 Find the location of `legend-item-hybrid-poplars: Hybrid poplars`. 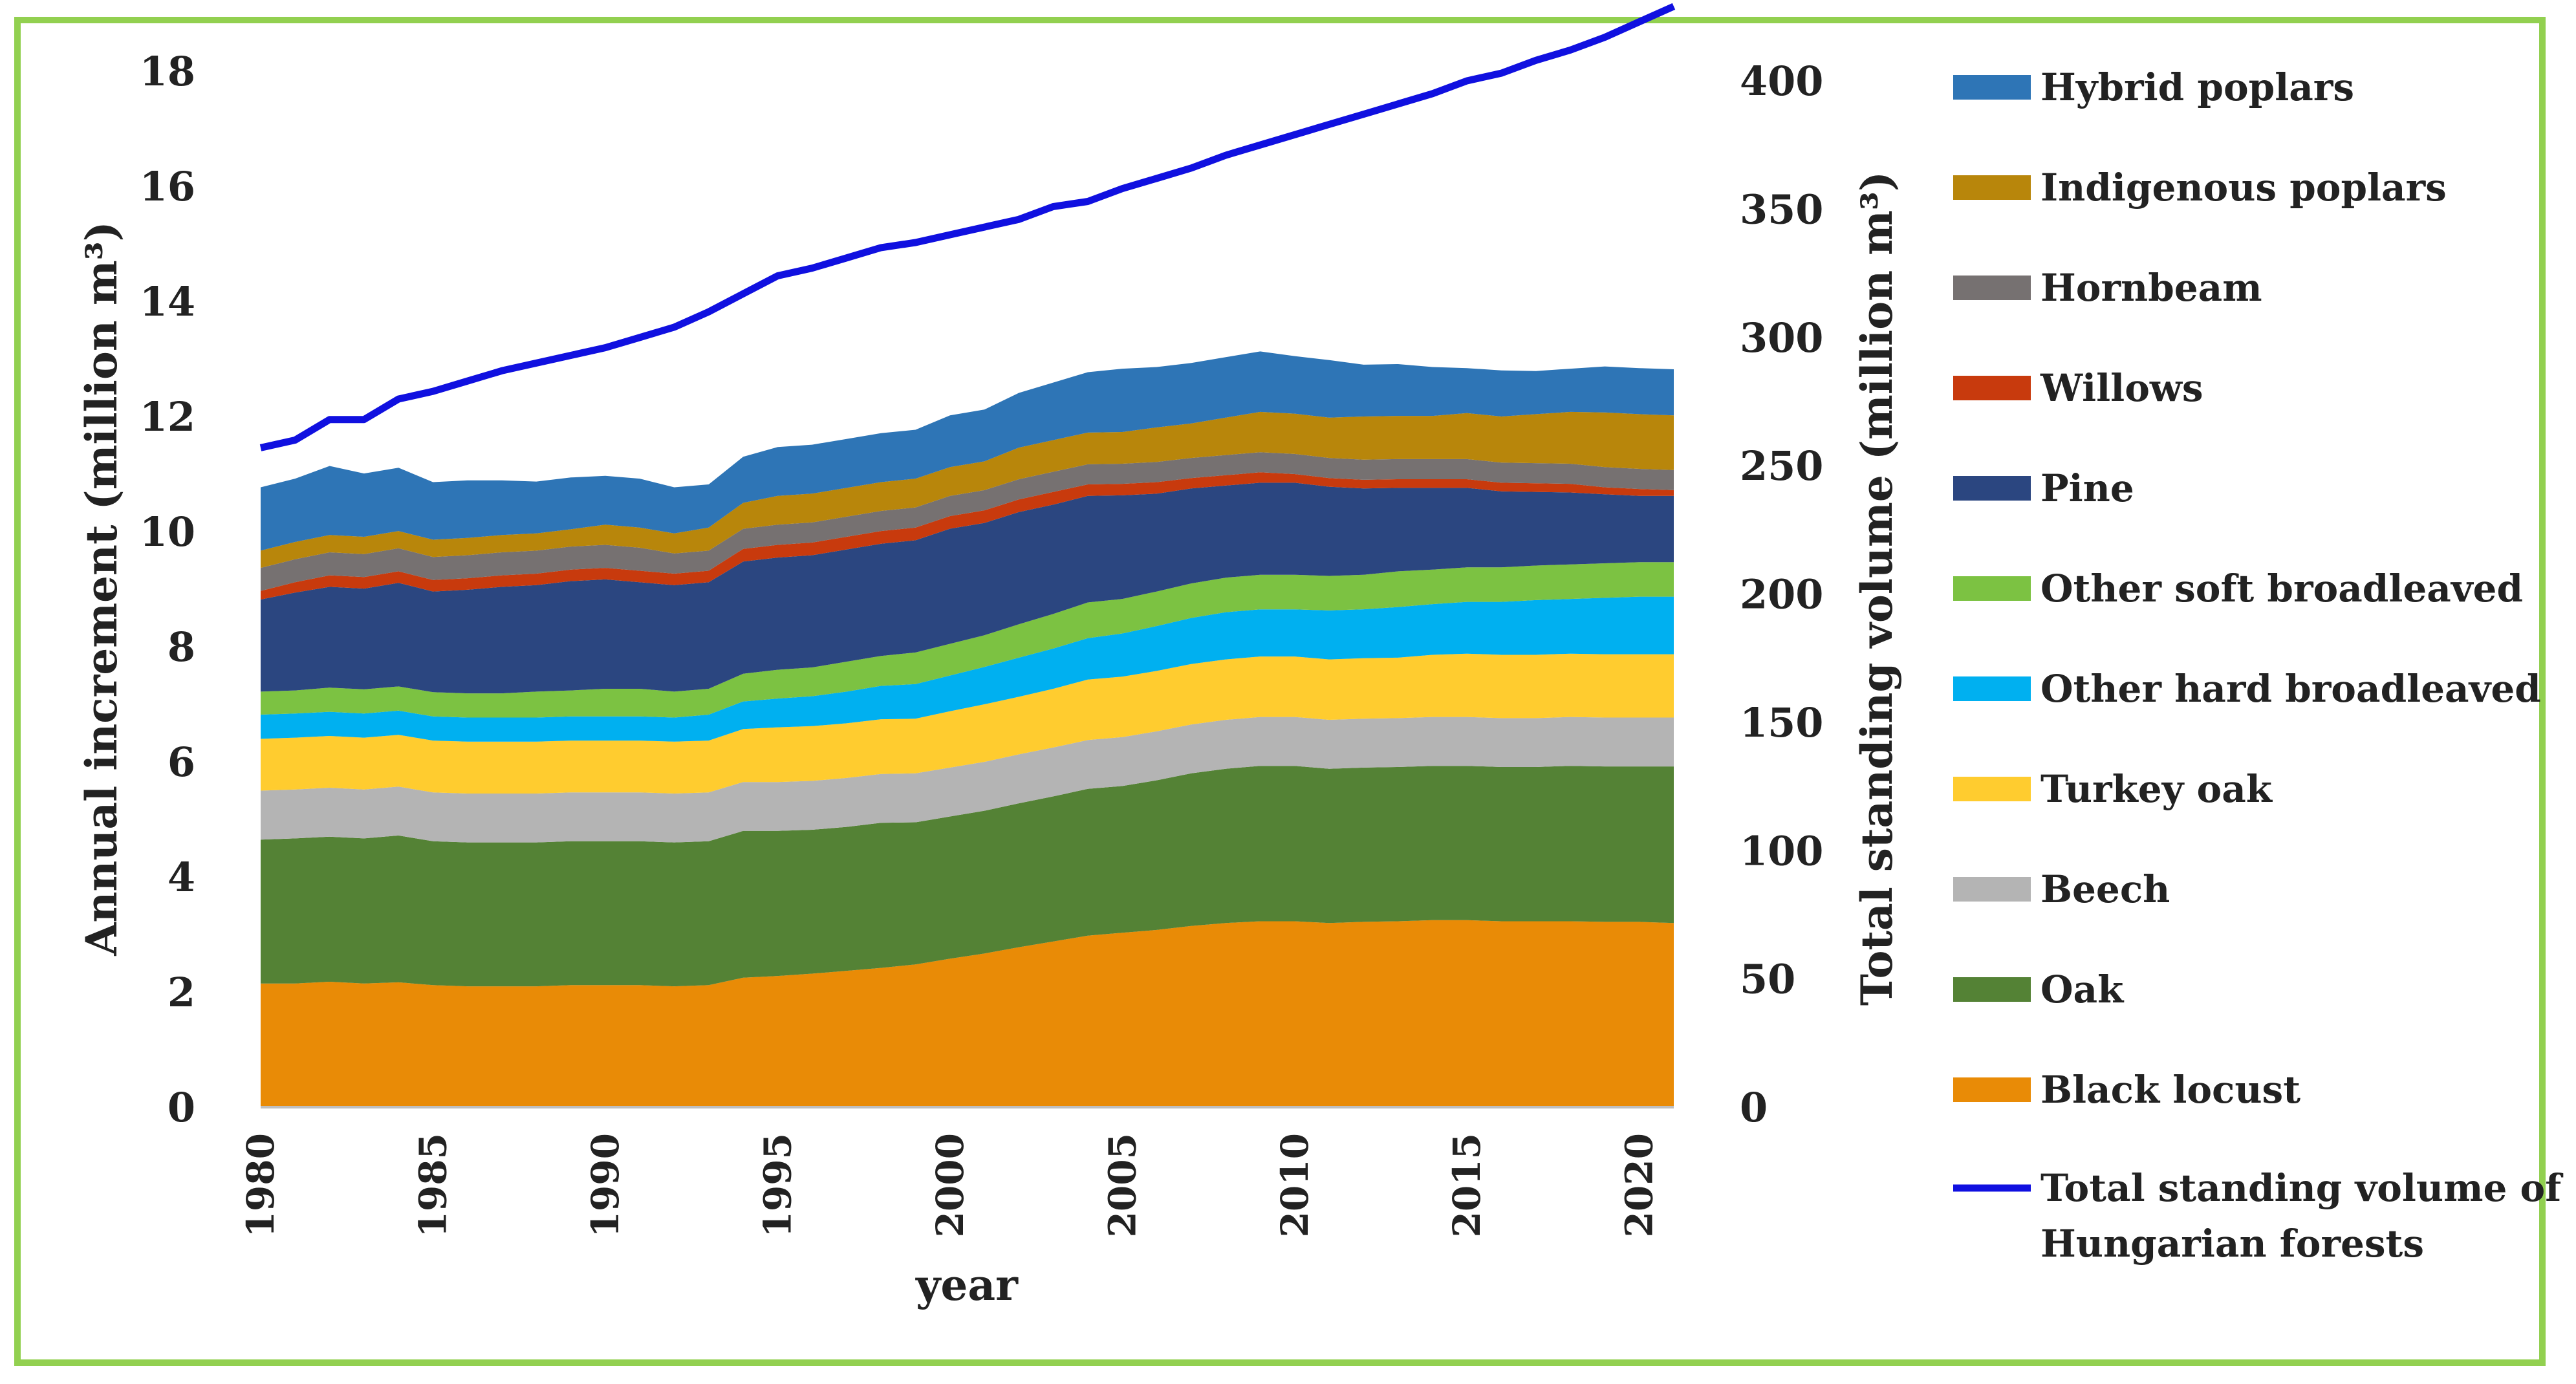

legend-item-hybrid-poplars: Hybrid poplars is located at coordinates (2153, 87).